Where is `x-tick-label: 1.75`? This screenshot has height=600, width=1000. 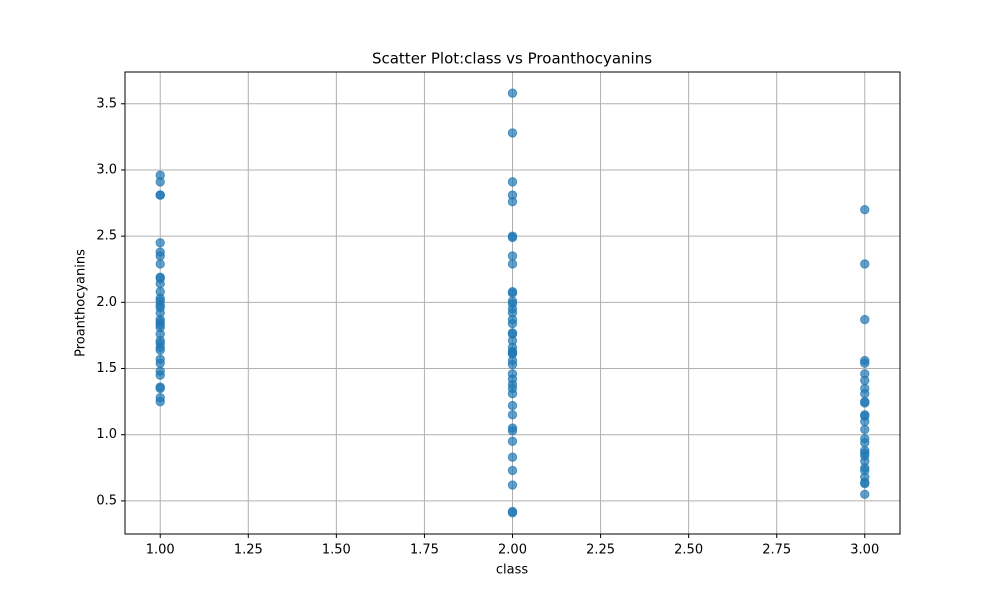
x-tick-label: 1.75 is located at coordinates (424, 550).